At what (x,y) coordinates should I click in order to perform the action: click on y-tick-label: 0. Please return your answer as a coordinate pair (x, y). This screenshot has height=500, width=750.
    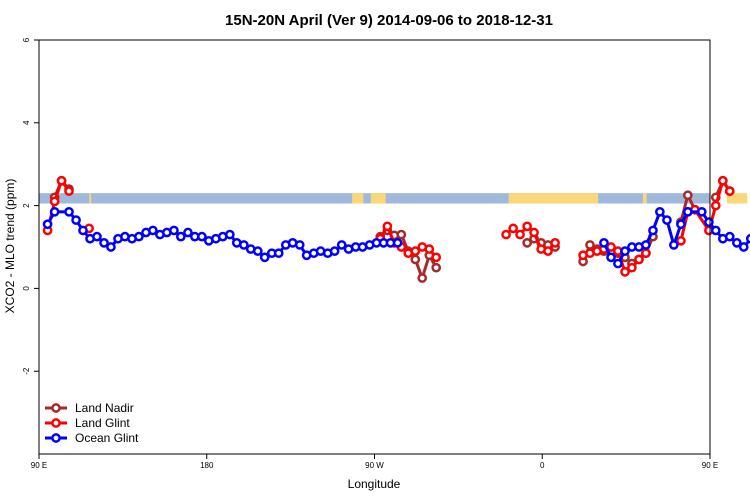
    Looking at the image, I should click on (26, 288).